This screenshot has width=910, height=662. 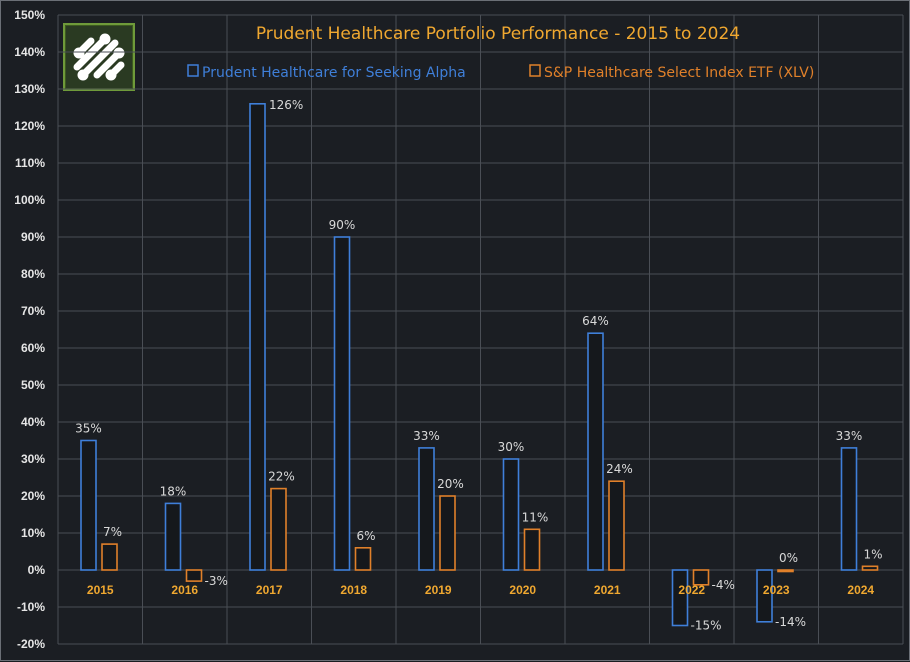 I want to click on bar-prudent-2016, so click(x=173, y=536).